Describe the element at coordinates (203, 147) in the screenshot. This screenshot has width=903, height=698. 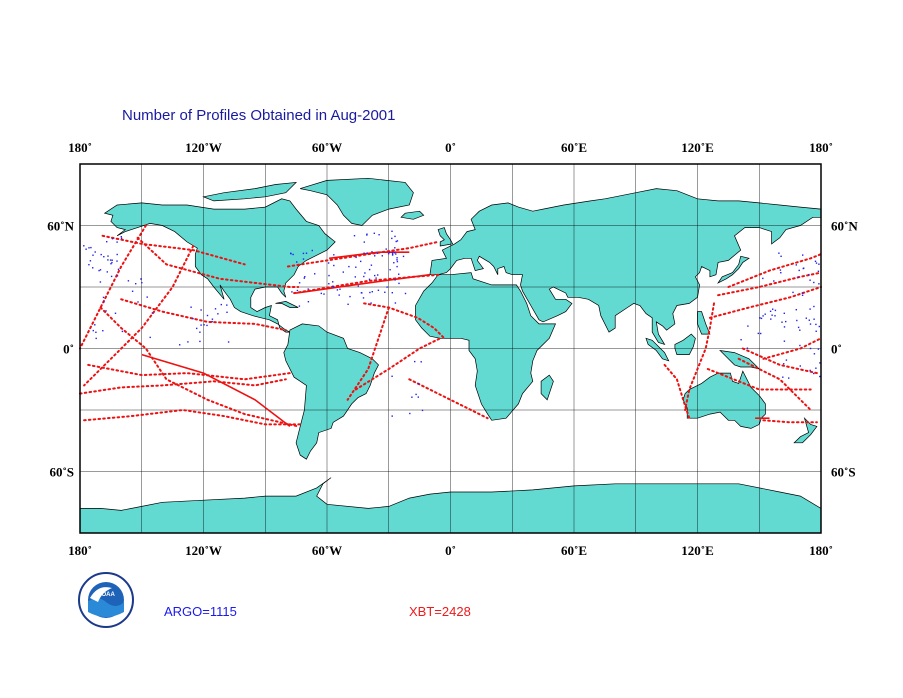
I see `lon-tick-label: 120˚W` at that location.